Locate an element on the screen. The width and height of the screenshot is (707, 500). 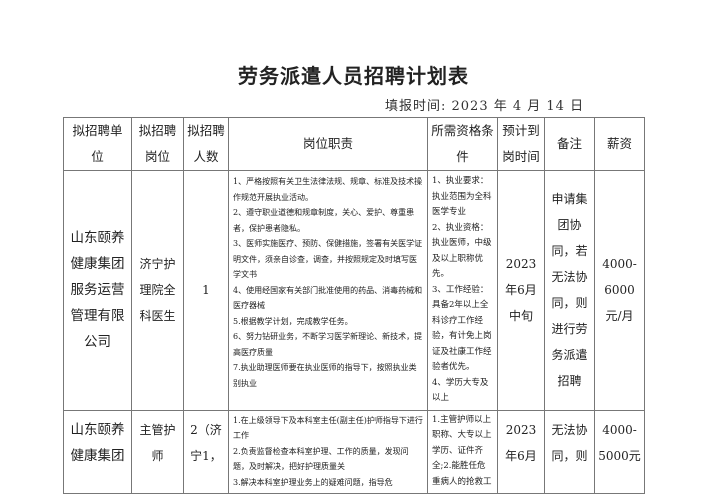
header-arrival: 预计到岗时间 is located at coordinates (521, 144).